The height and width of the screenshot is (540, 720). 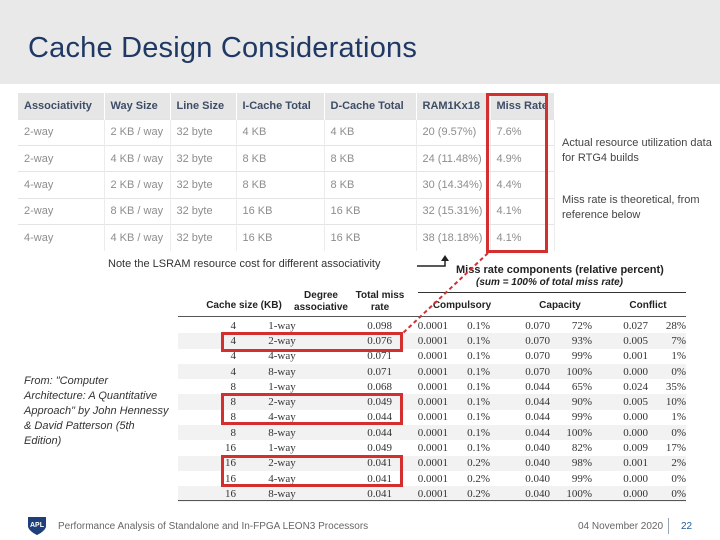 What do you see at coordinates (667, 478) in the screenshot?
I see `table-cell: 0%` at bounding box center [667, 478].